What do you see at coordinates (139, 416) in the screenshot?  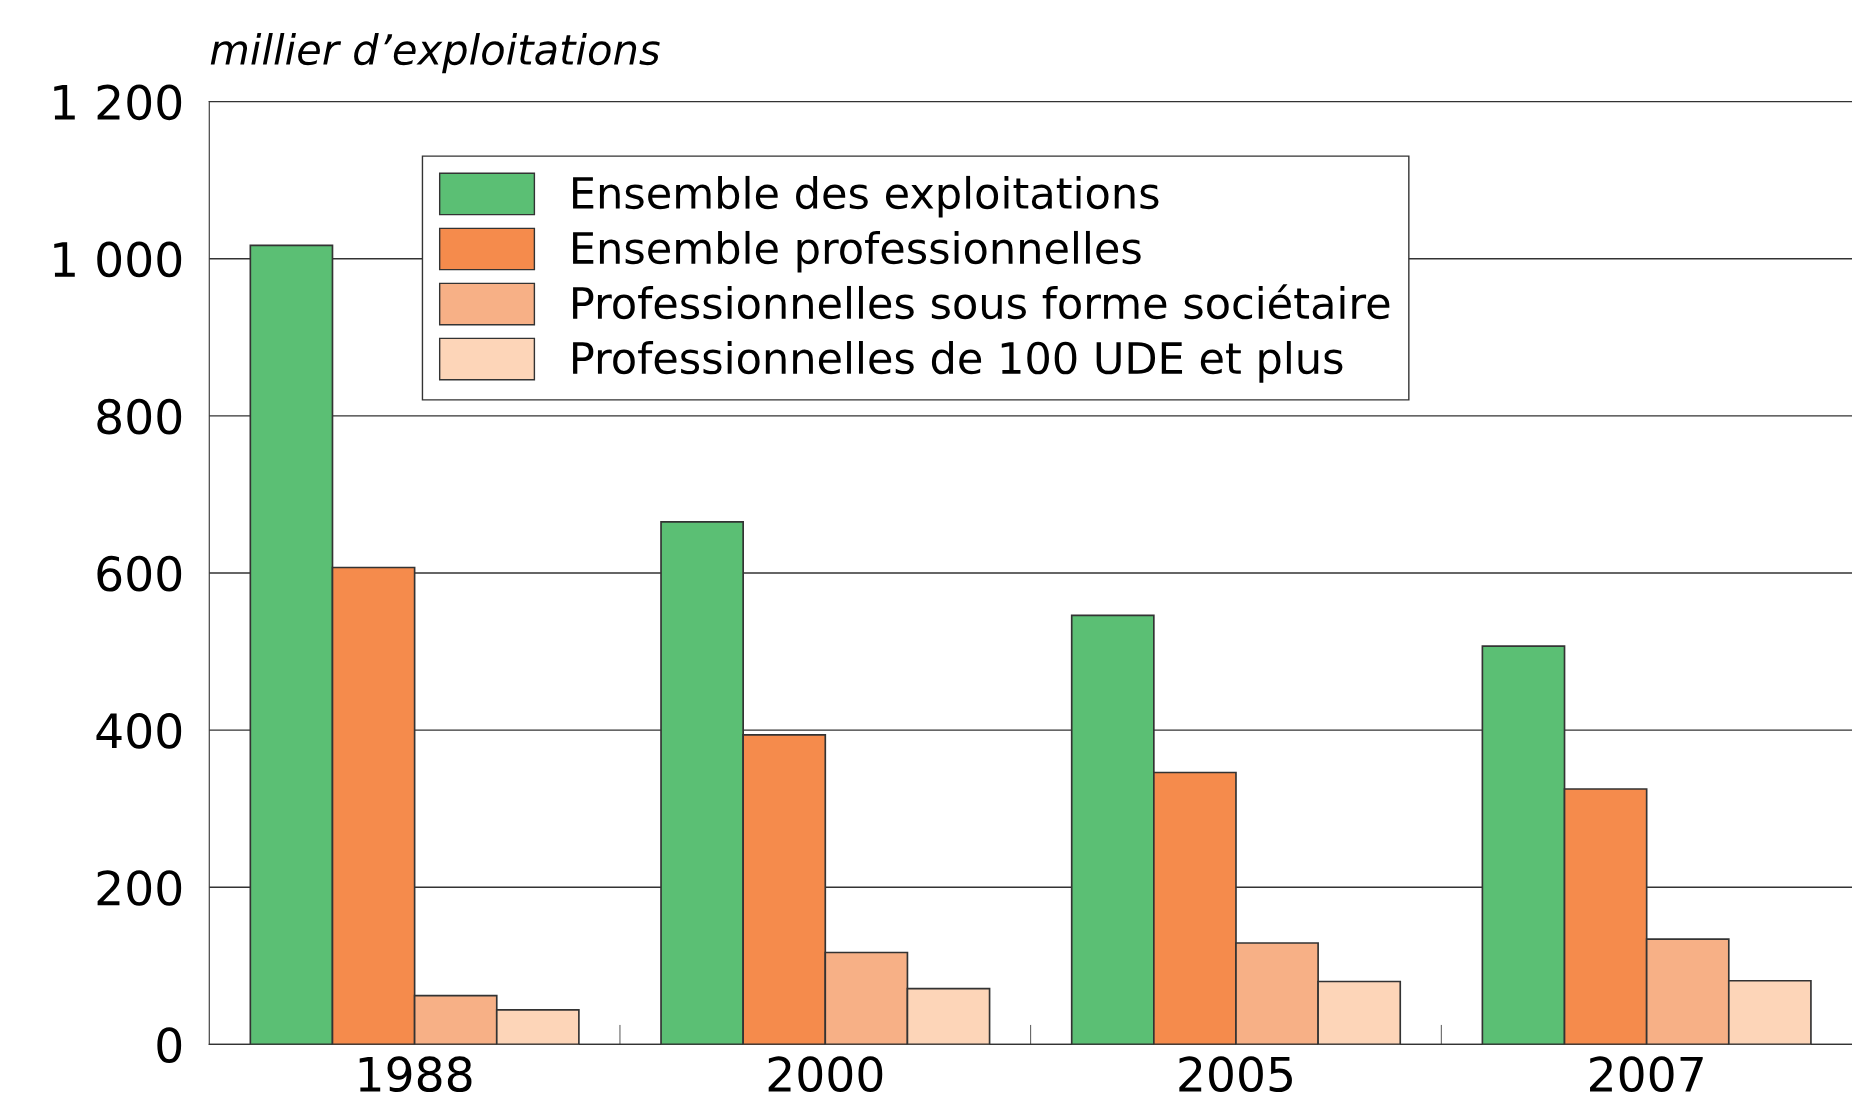 I see `y-tick-label: 800` at bounding box center [139, 416].